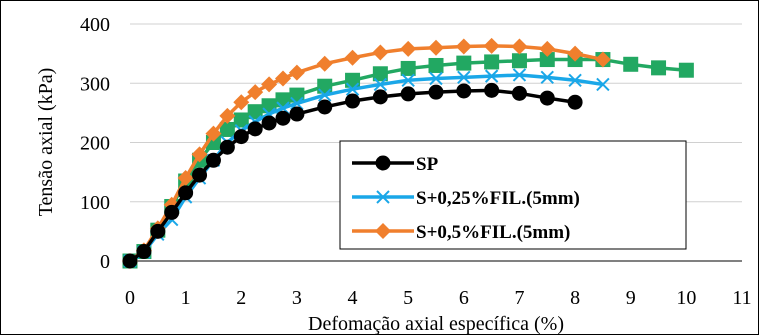 The height and width of the screenshot is (336, 760). I want to click on legend-entry: SP, so click(395, 164).